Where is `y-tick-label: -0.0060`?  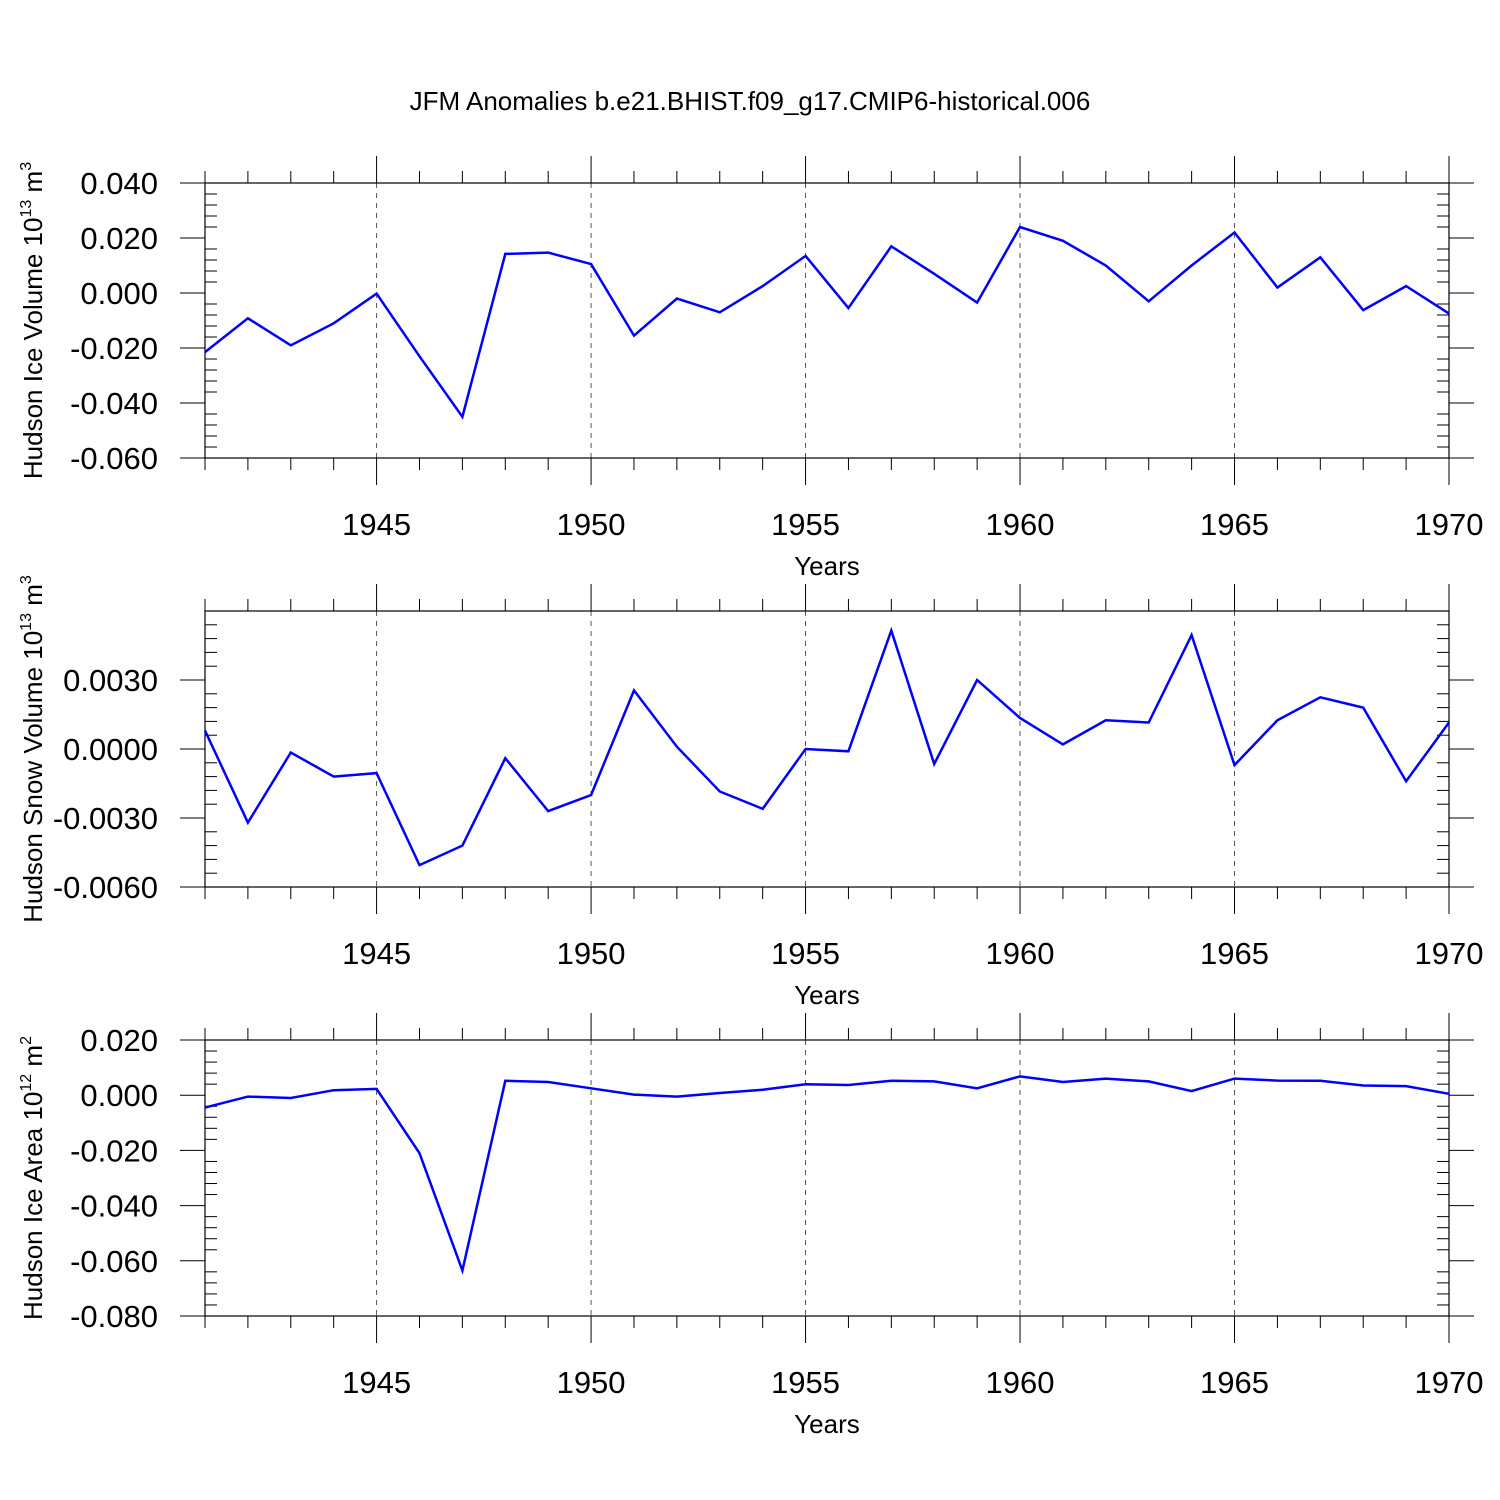
y-tick-label: -0.0060 is located at coordinates (105, 887).